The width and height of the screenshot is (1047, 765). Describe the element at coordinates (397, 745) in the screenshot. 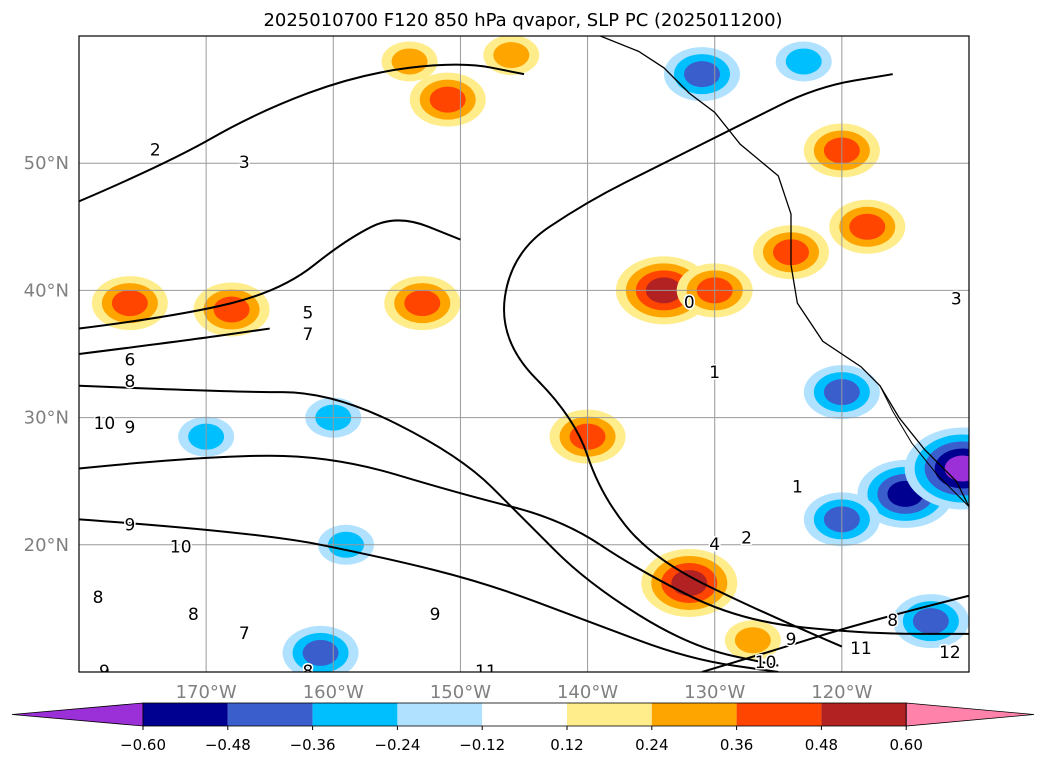

I see `colorbar-tick-label: −0.24` at that location.